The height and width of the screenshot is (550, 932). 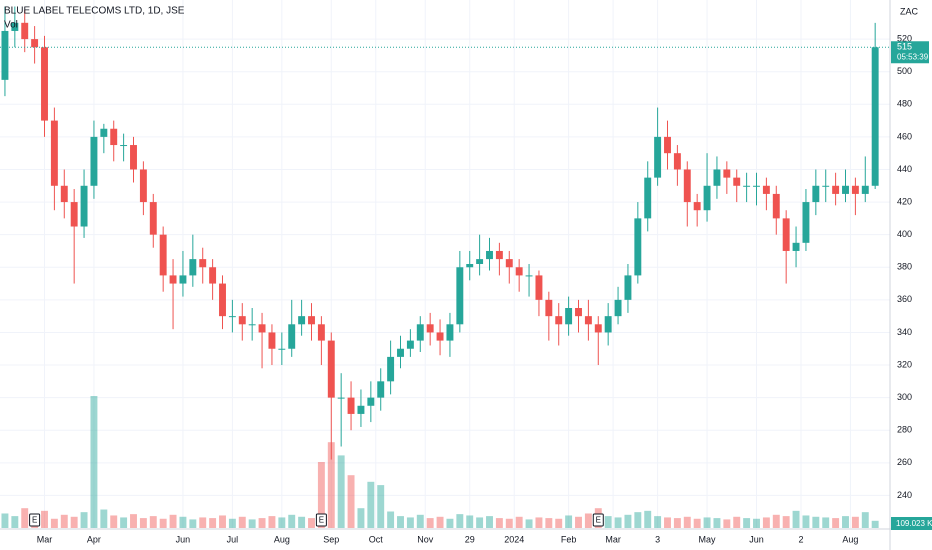 I want to click on x-tick-label: Sep, so click(x=331, y=539).